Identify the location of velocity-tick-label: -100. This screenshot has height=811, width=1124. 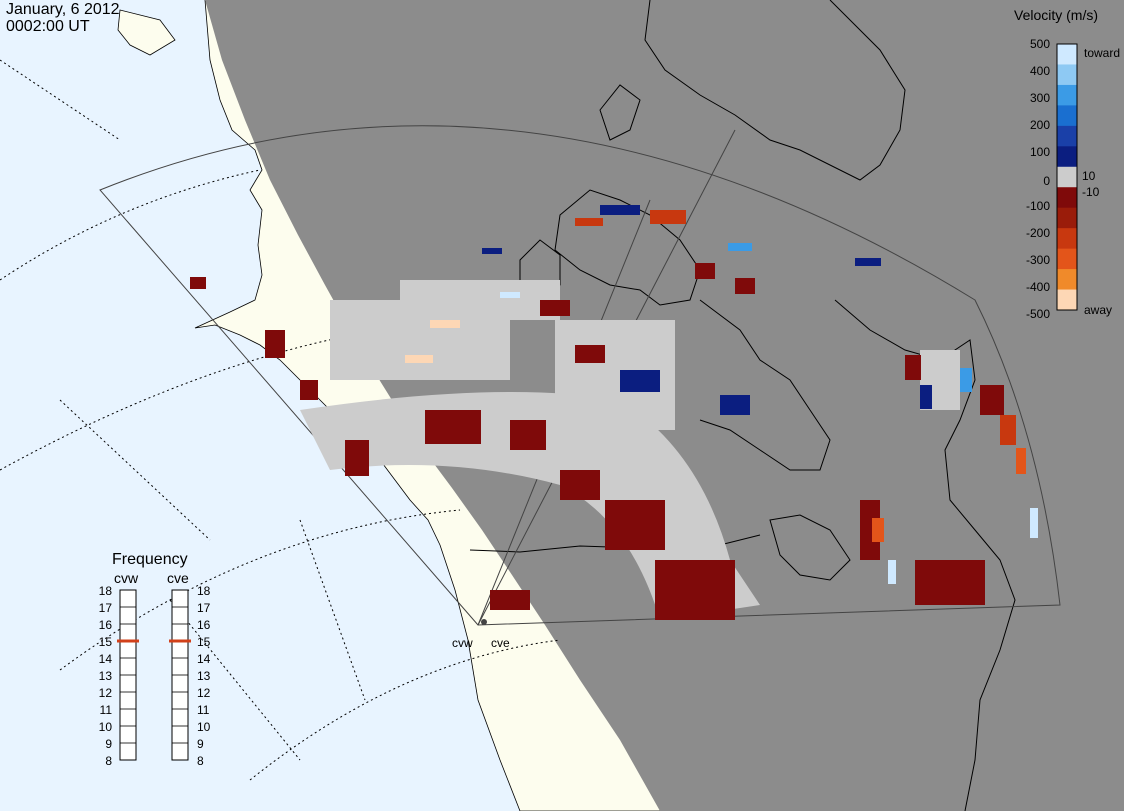
(1038, 206).